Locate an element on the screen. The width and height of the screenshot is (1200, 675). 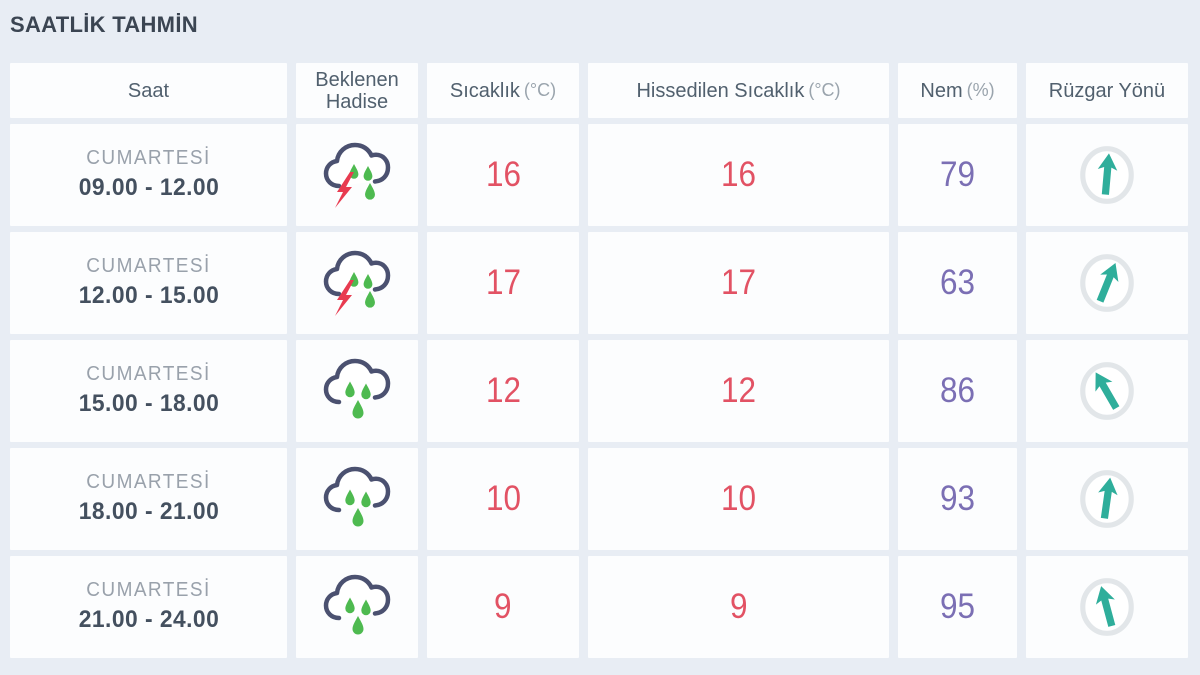
humidity-value: 63 is located at coordinates (957, 282).